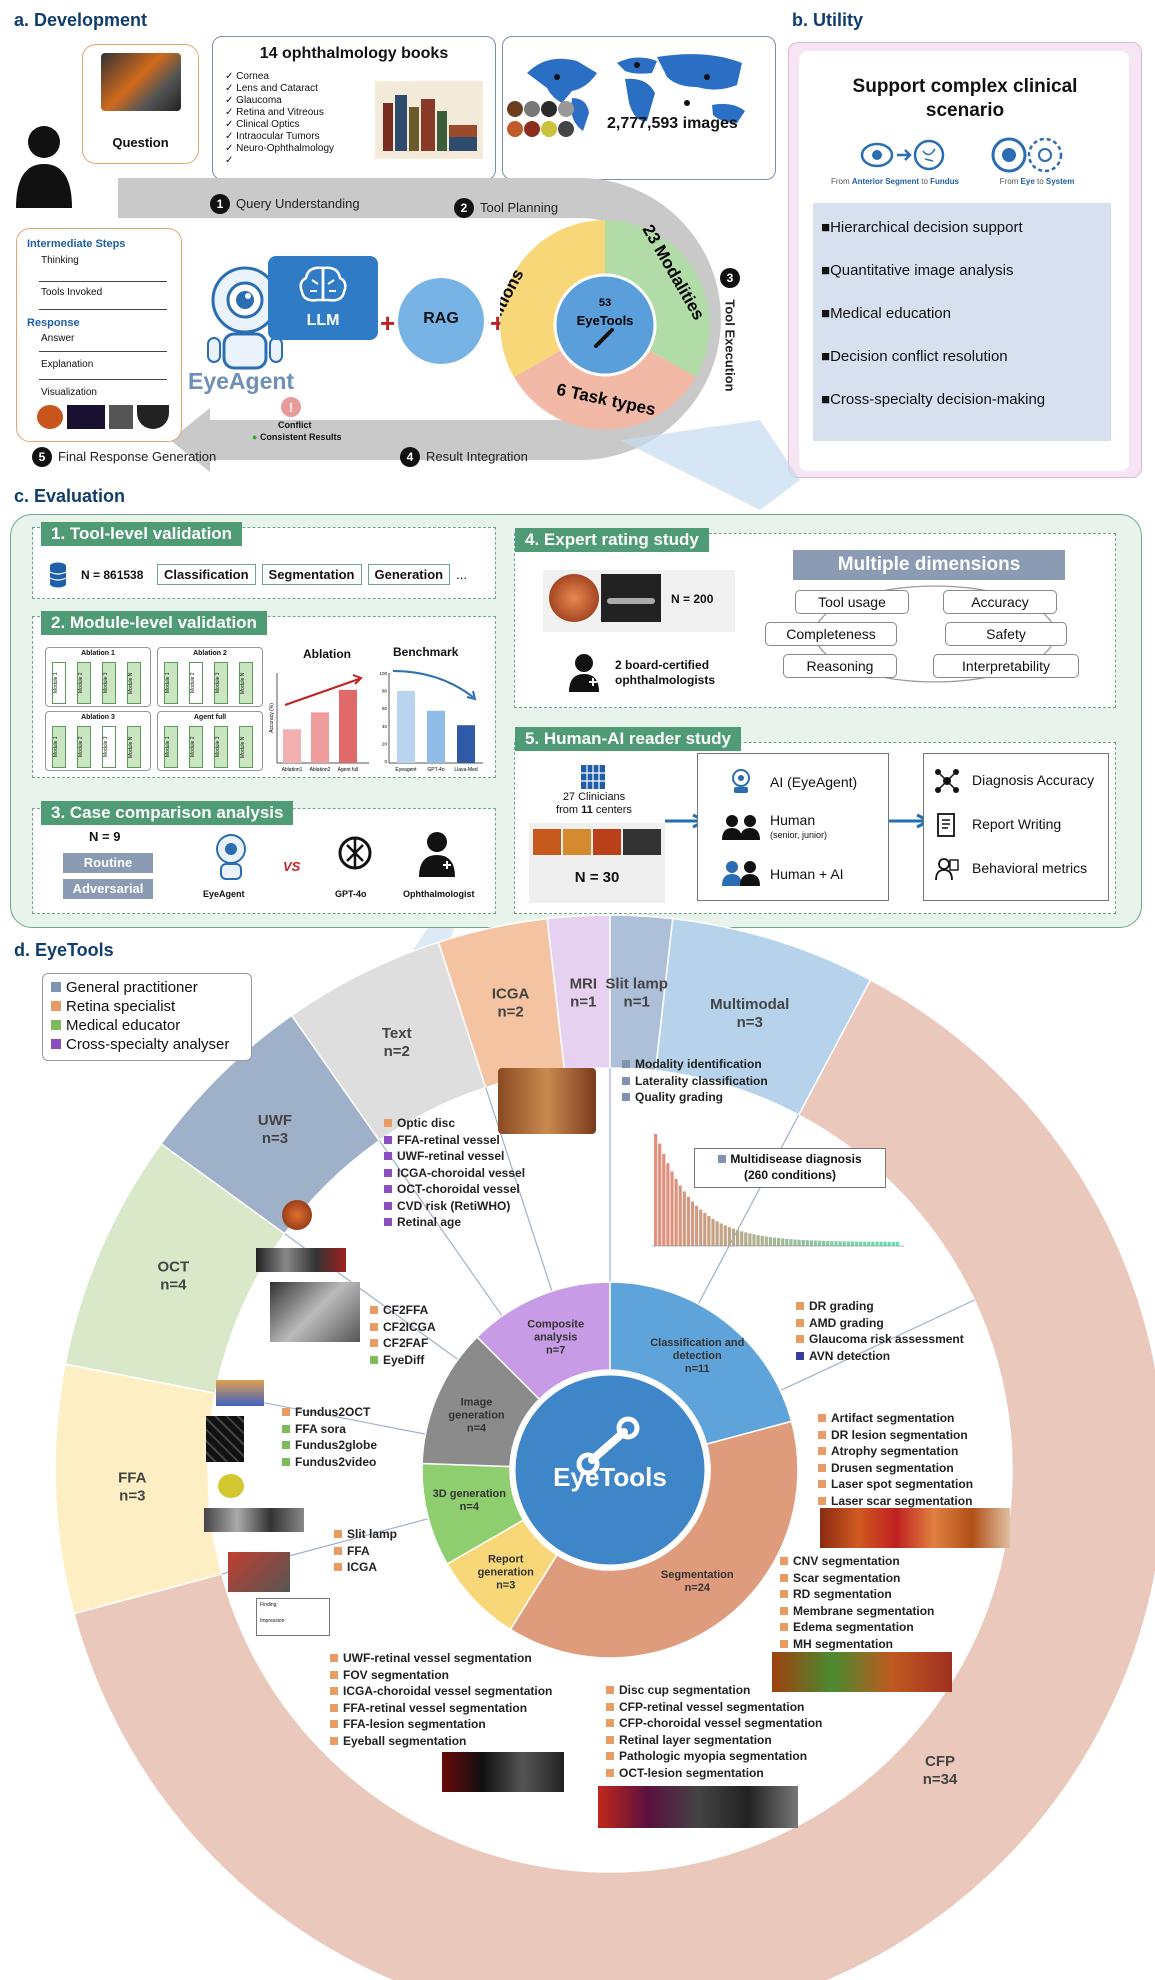 Image resolution: width=1155 pixels, height=1980 pixels. What do you see at coordinates (44, 167) in the screenshot?
I see `user-icon` at bounding box center [44, 167].